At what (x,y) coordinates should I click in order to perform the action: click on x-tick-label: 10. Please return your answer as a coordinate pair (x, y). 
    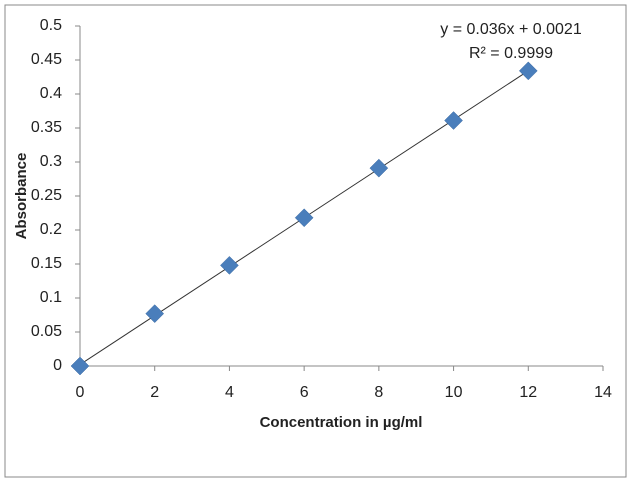
    Looking at the image, I should click on (454, 392).